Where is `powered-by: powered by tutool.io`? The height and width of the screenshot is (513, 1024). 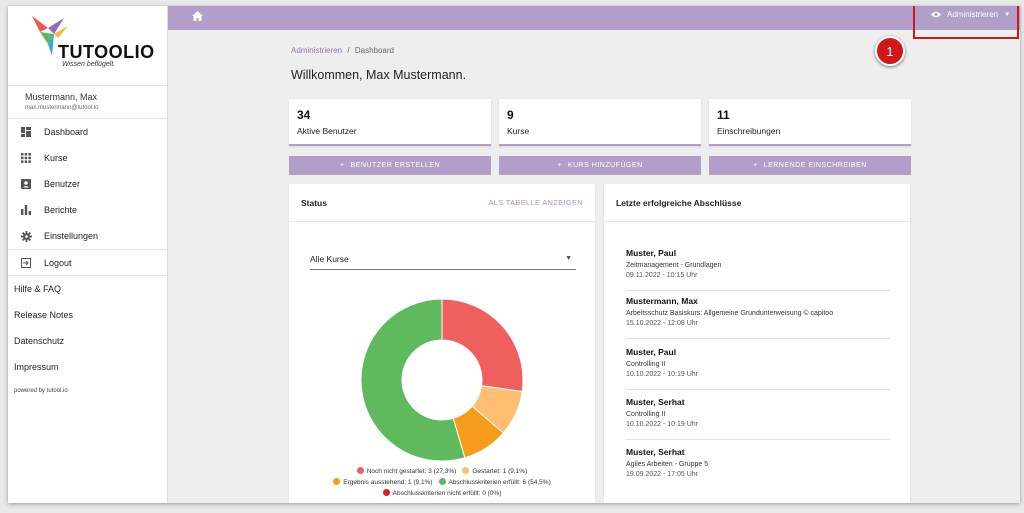 powered-by: powered by tutool.io is located at coordinates (41, 391).